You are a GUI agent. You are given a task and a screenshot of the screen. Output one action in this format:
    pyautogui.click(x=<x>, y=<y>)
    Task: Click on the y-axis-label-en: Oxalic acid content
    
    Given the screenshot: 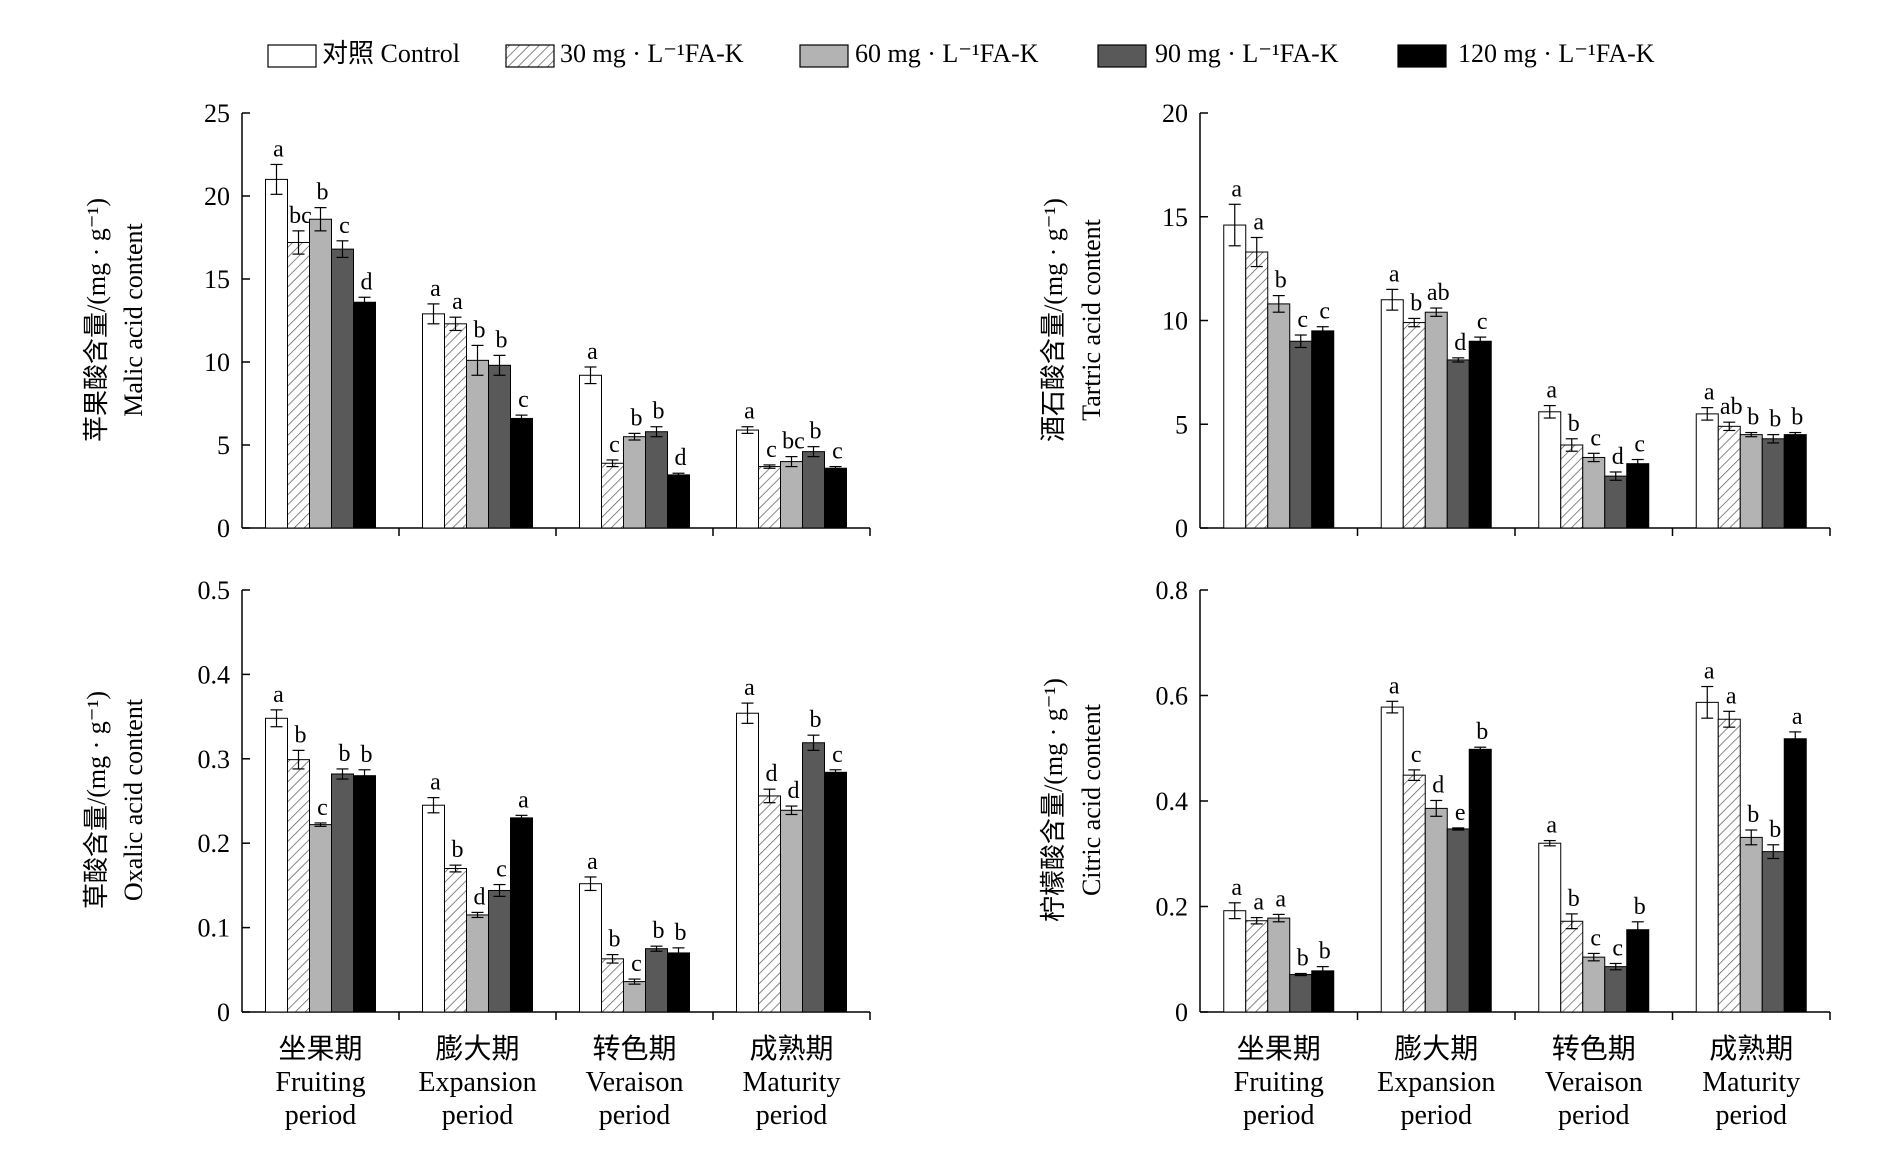 What is the action you would take?
    pyautogui.click(x=133, y=799)
    